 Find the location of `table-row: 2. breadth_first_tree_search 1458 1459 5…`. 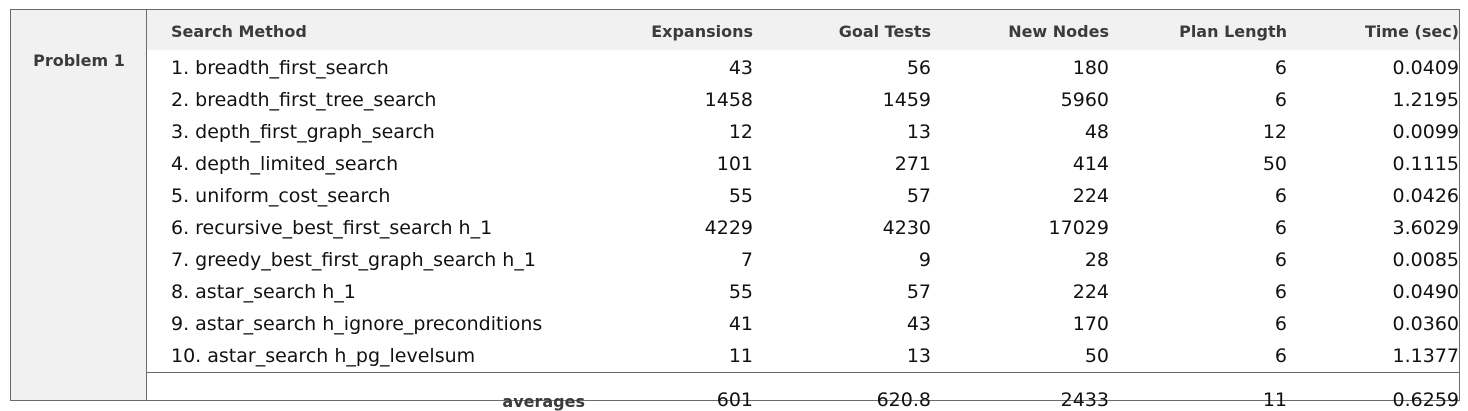

table-row: 2. breadth_first_tree_search 1458 1459 5… is located at coordinates (803, 100).